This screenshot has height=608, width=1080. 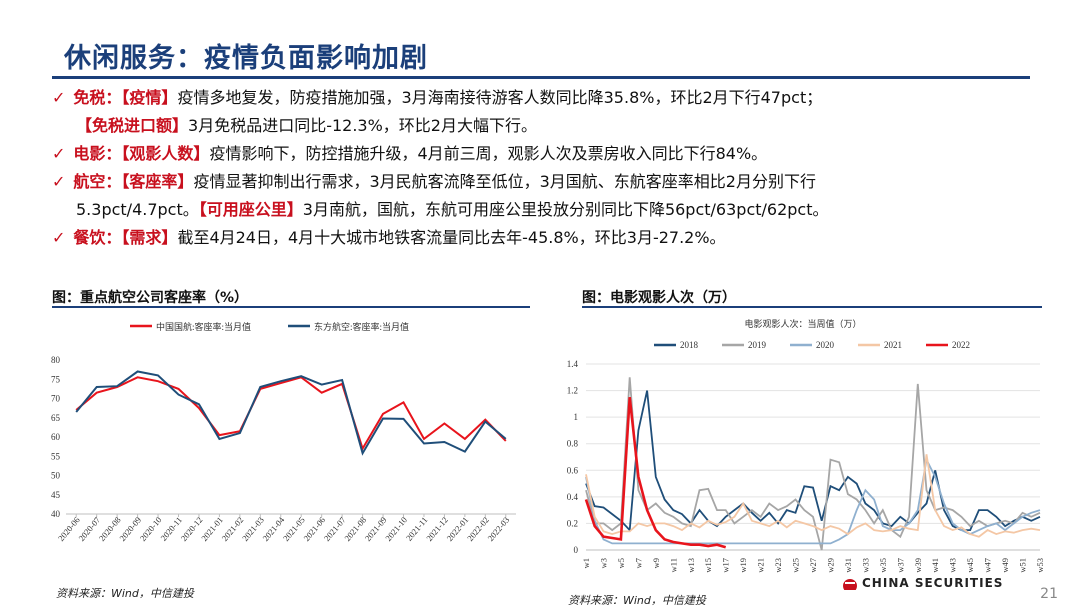 I want to click on legend-label: 2020, so click(x=825, y=345).